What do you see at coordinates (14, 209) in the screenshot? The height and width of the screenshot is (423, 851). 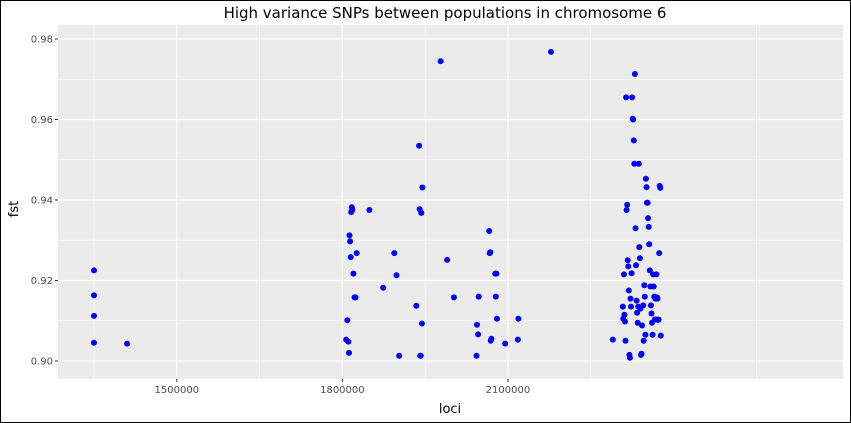 I see `y-axis-title: fst` at bounding box center [14, 209].